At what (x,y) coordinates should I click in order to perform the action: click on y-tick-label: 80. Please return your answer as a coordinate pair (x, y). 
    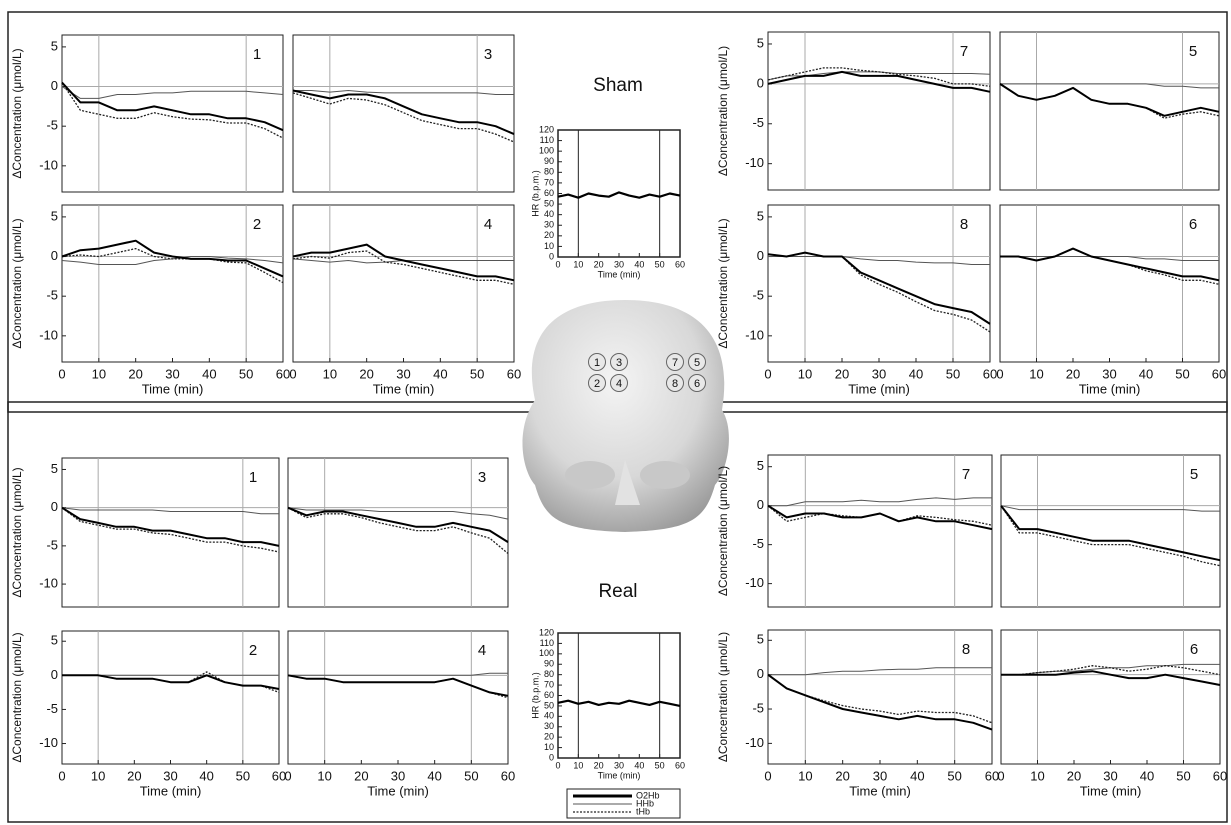
    Looking at the image, I should click on (549, 674).